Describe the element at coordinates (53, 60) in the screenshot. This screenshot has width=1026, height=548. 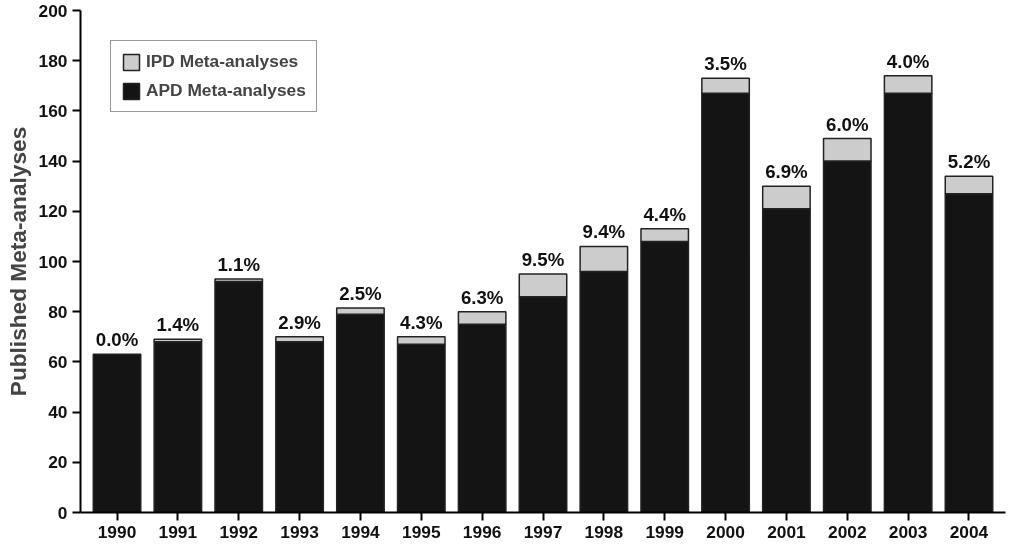
I see `y-tick-label: 180` at that location.